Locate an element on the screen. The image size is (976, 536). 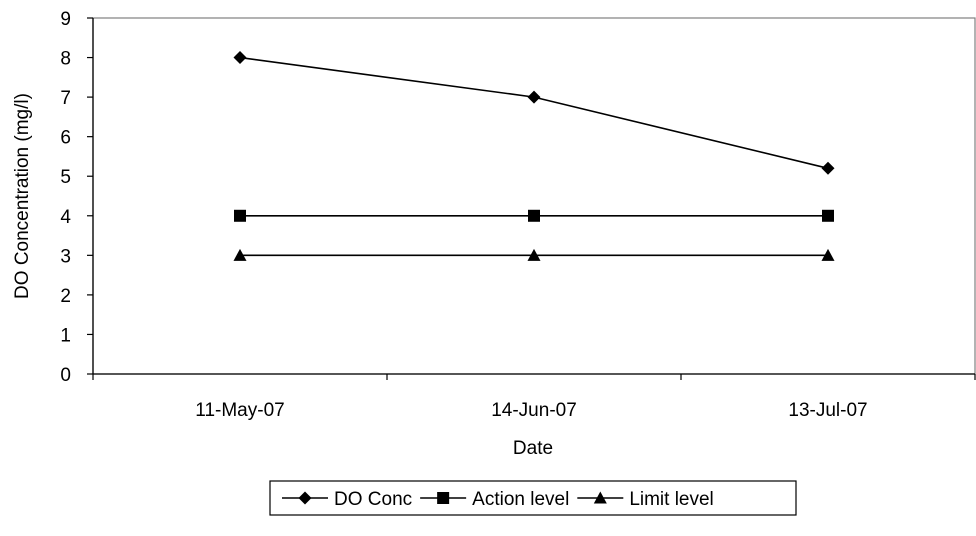
y-tick-label: 8 is located at coordinates (65, 59).